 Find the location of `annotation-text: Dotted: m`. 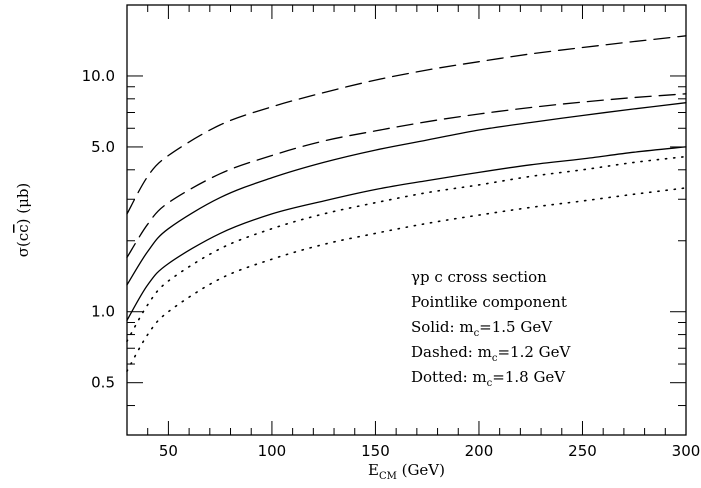

annotation-text: Dotted: m is located at coordinates (449, 377).